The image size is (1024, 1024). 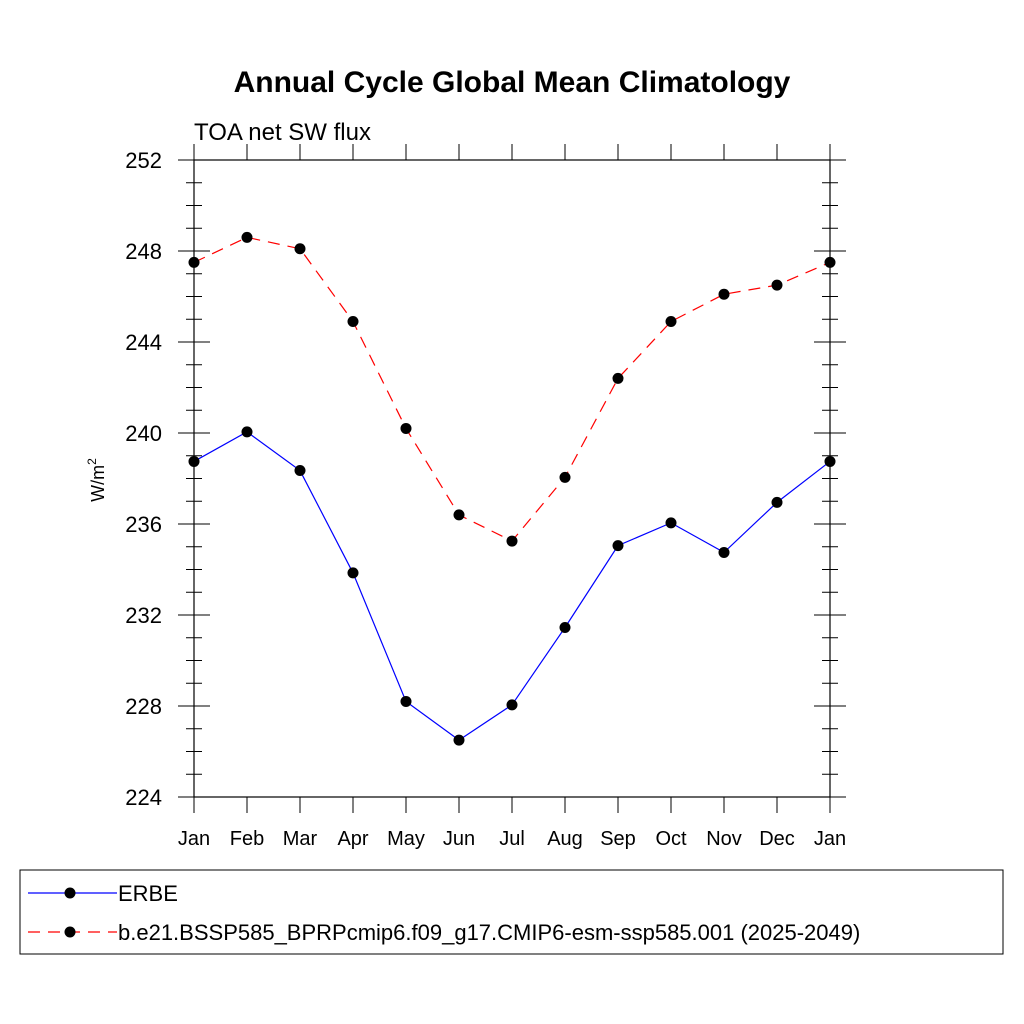 I want to click on x-tick-label: Mar, so click(x=300, y=839).